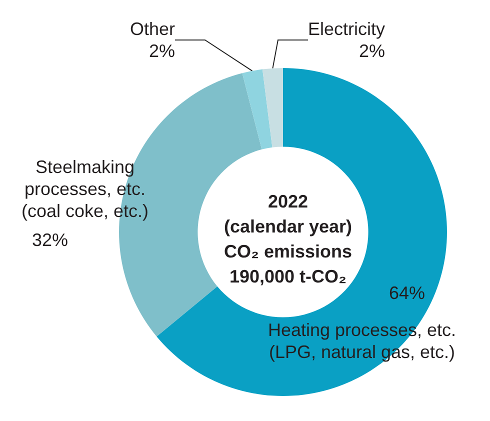  What do you see at coordinates (288, 226) in the screenshot?
I see `text: (calendar year)` at bounding box center [288, 226].